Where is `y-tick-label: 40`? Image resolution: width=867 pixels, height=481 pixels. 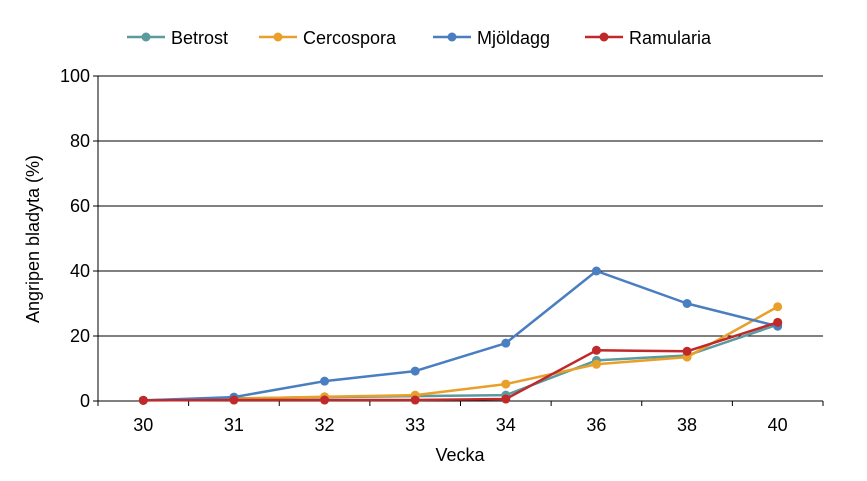 y-tick-label: 40 is located at coordinates (80, 271).